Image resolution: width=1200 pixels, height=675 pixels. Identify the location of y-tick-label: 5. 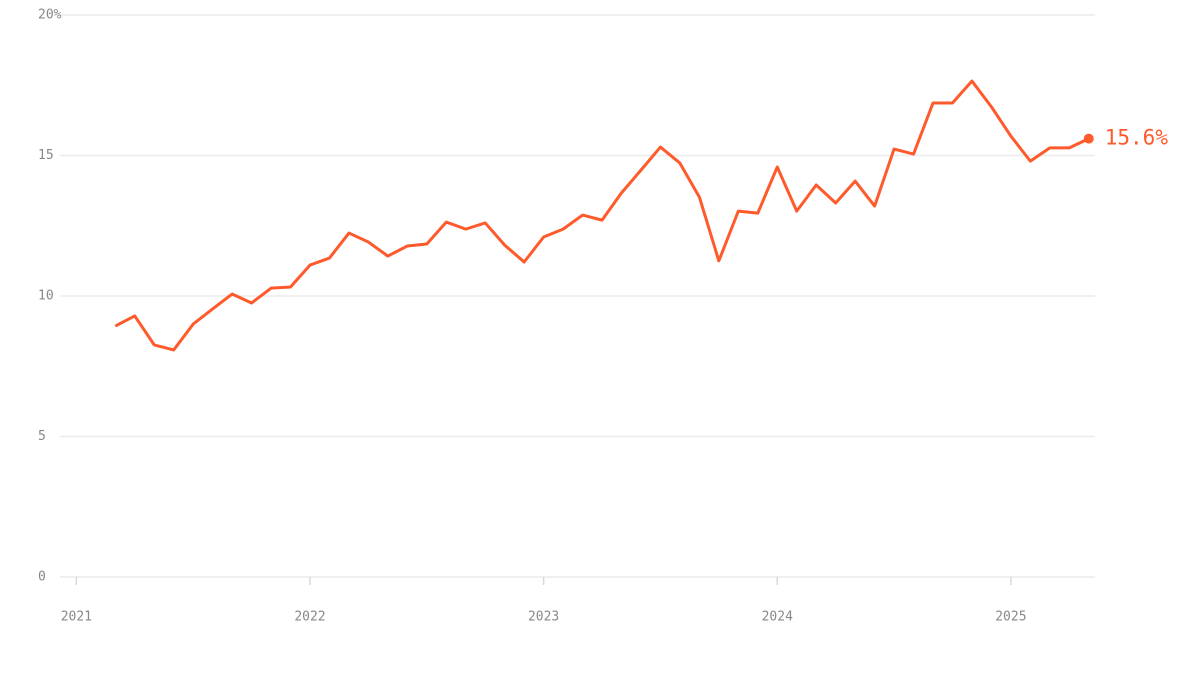
(42, 436).